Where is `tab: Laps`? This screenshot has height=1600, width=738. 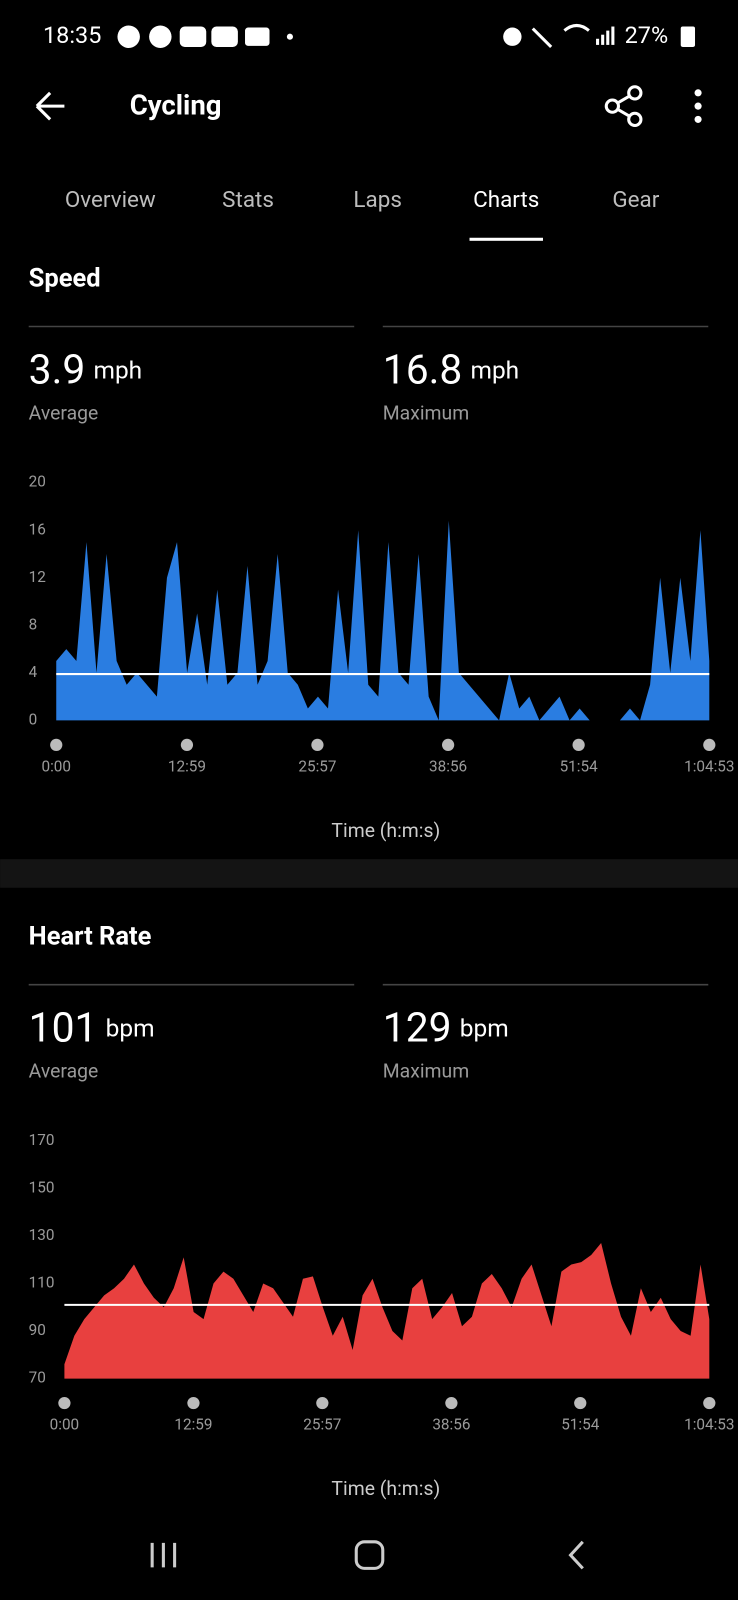
tab: Laps is located at coordinates (377, 200).